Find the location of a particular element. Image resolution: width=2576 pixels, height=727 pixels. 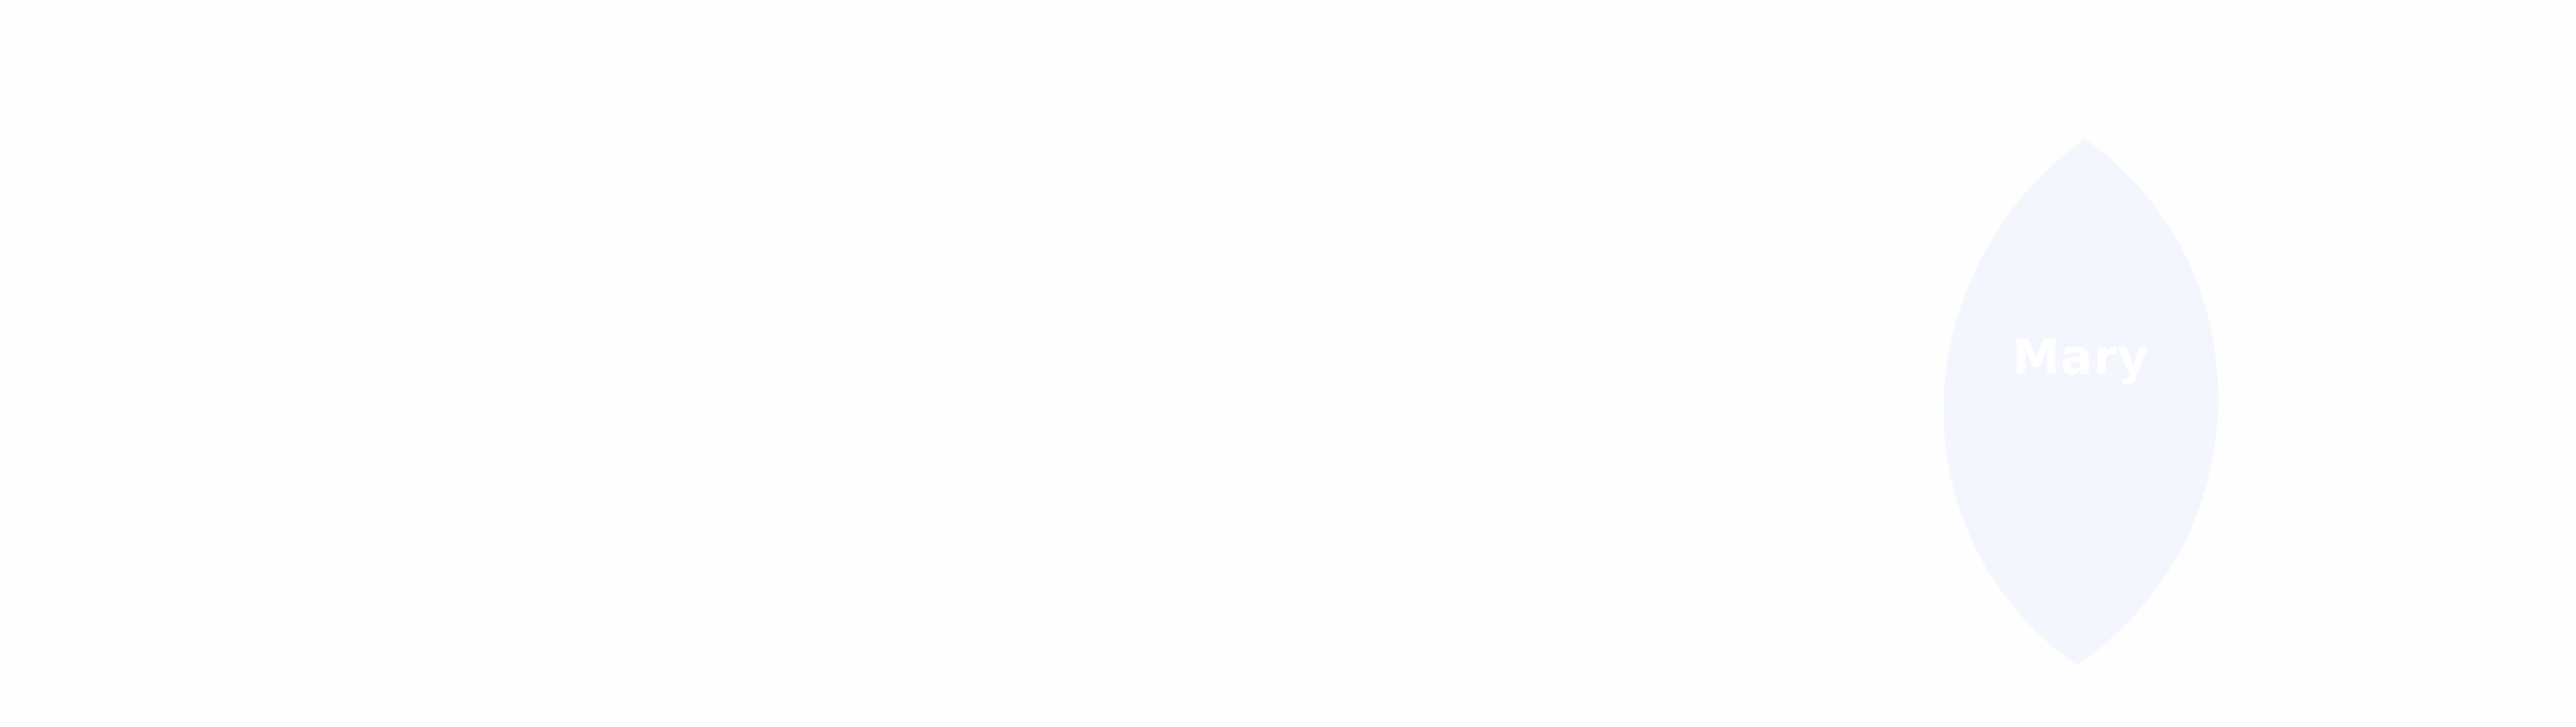

venn-intersection-region is located at coordinates (2081, 402).